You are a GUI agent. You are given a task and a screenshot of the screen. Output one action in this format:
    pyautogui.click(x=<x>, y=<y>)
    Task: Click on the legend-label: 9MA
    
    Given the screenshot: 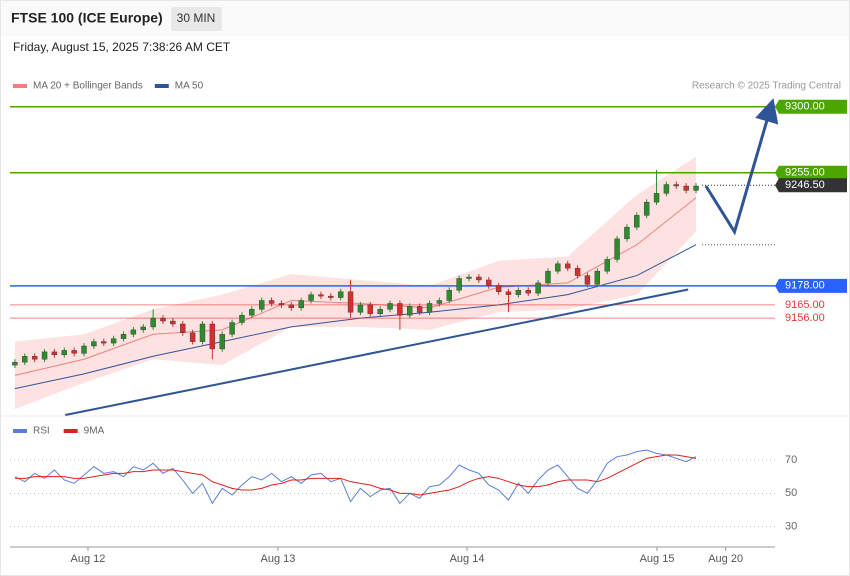 What is the action you would take?
    pyautogui.click(x=94, y=431)
    